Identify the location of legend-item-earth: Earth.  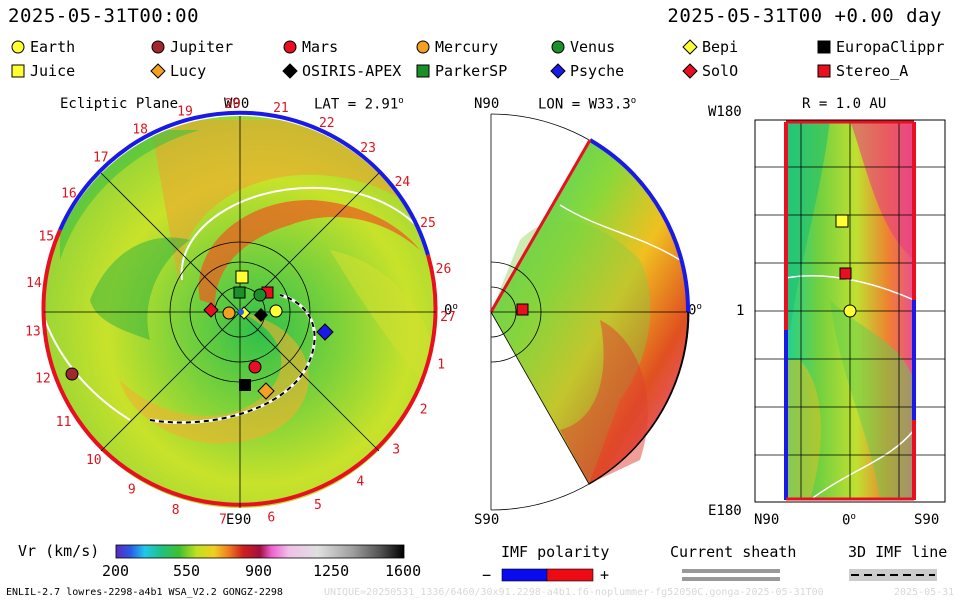
(42, 47).